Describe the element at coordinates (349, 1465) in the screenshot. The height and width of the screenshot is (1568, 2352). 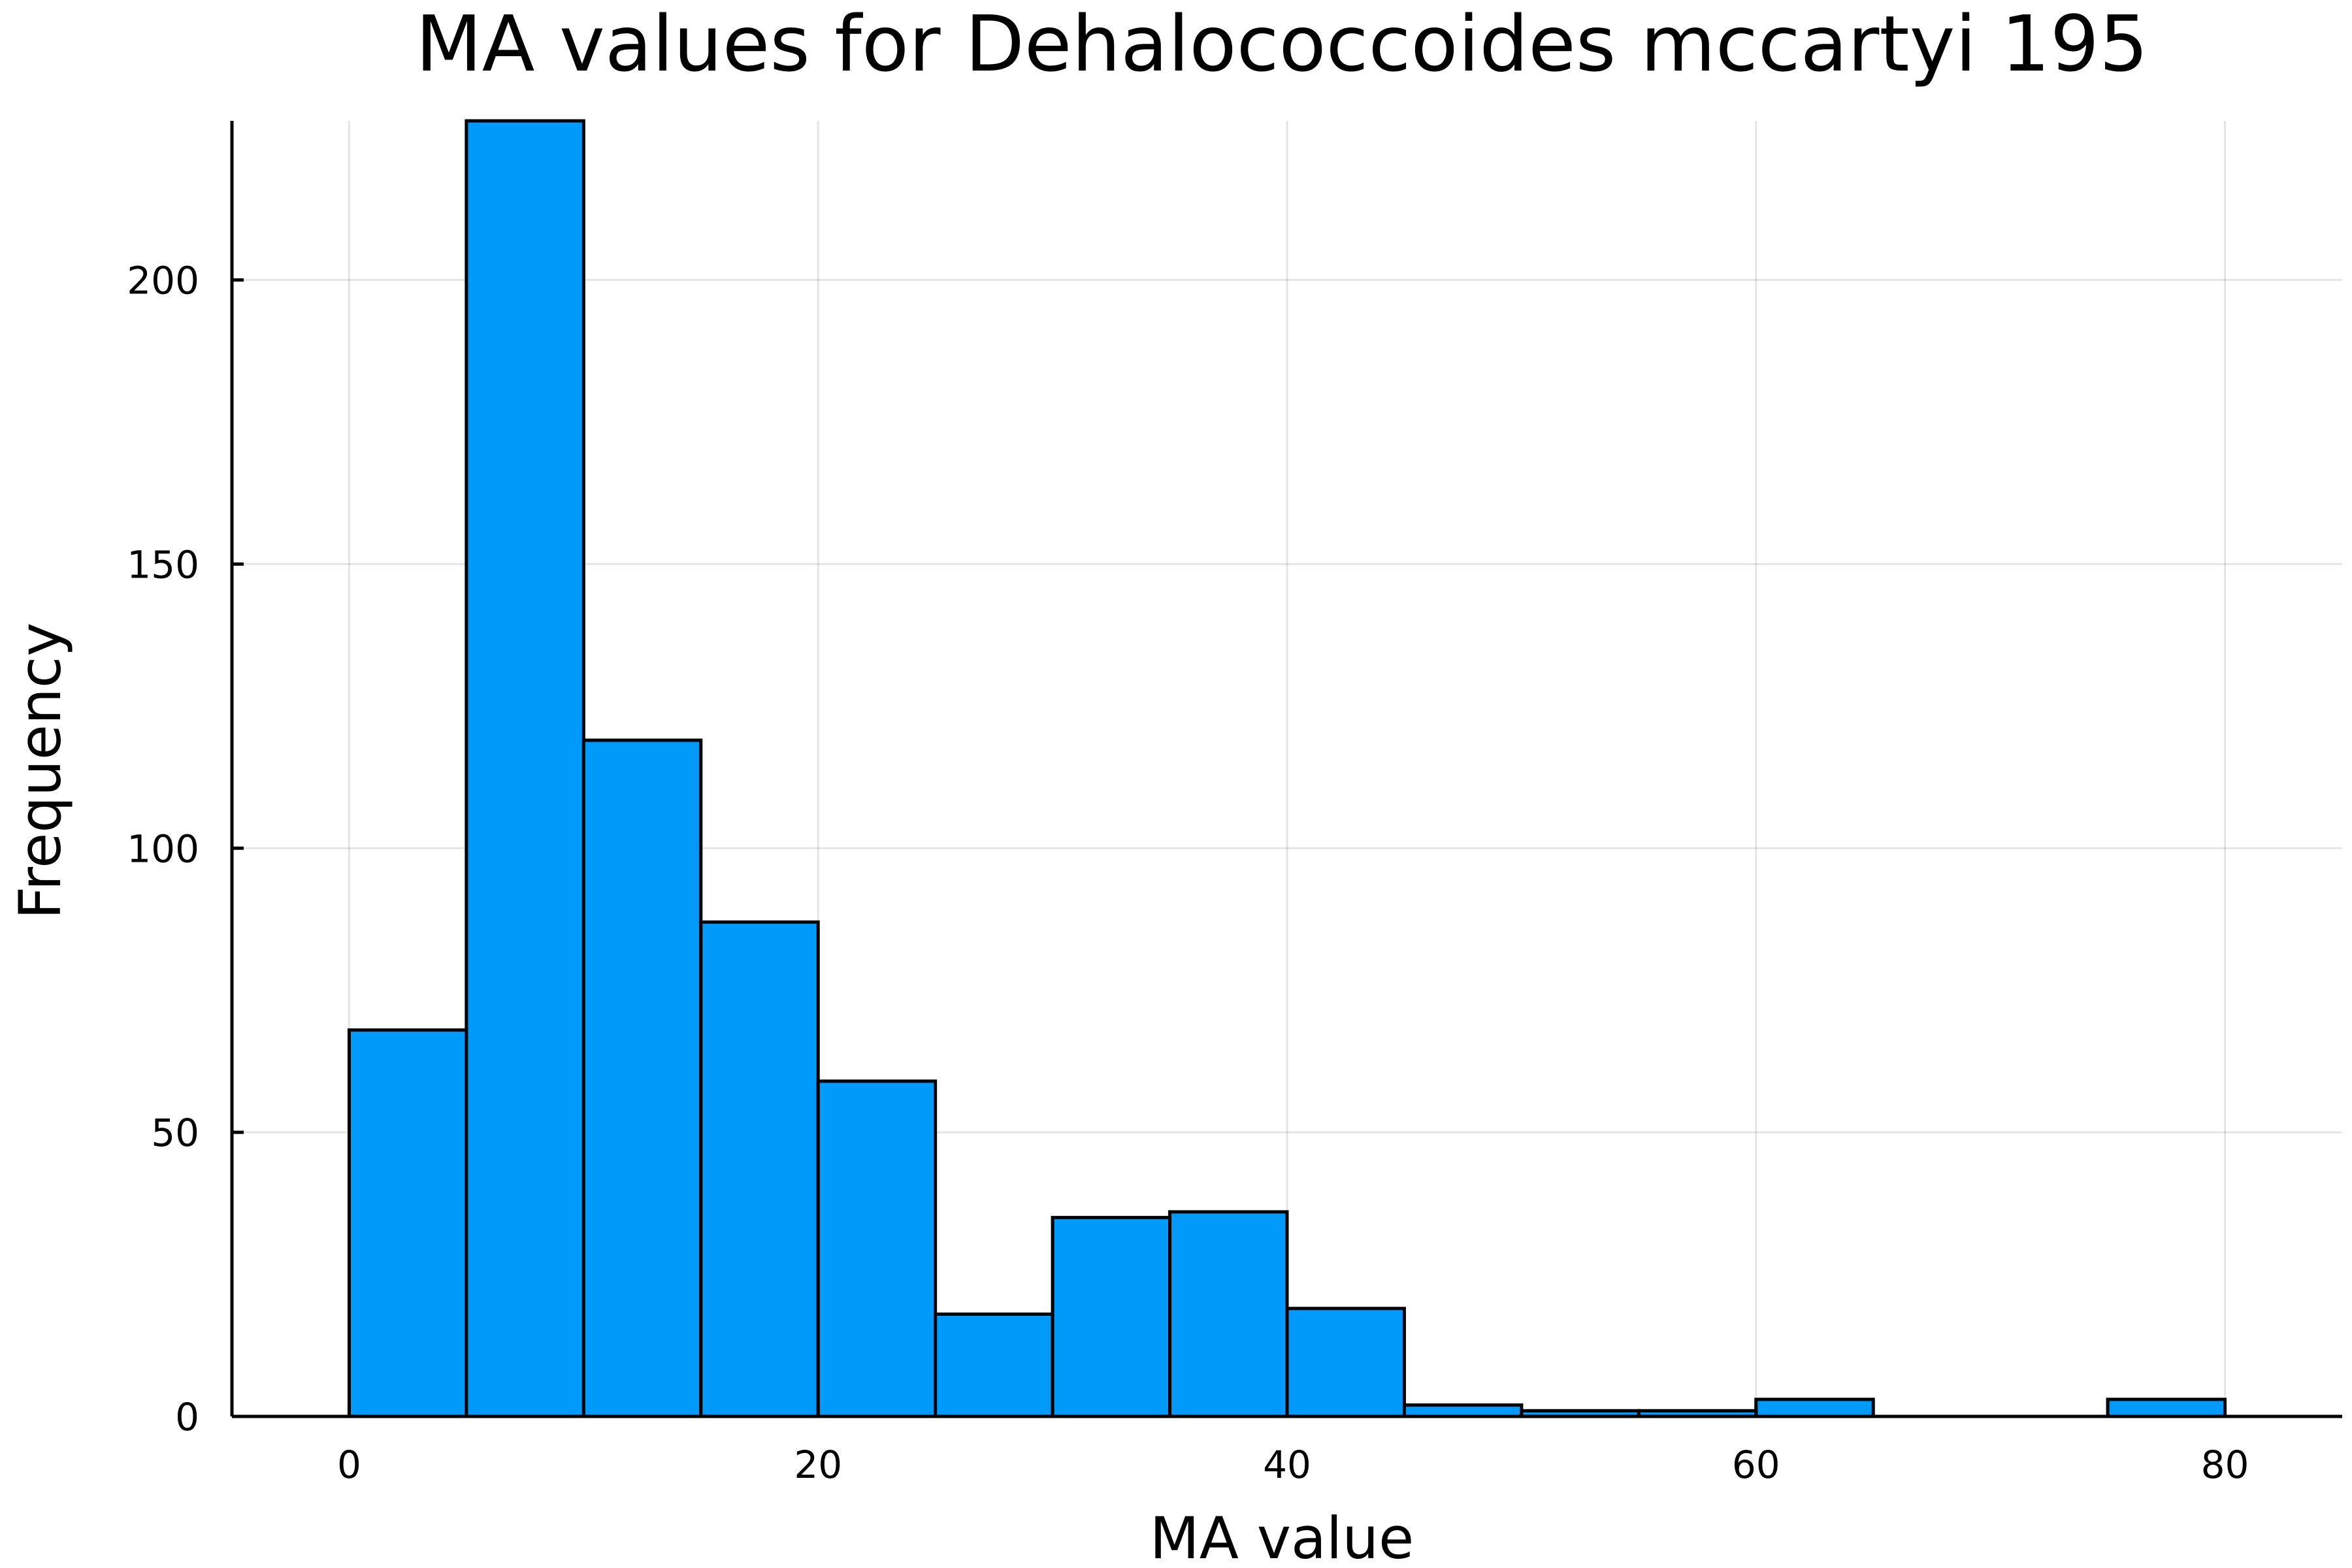
I see `x-tick-label: 0` at that location.